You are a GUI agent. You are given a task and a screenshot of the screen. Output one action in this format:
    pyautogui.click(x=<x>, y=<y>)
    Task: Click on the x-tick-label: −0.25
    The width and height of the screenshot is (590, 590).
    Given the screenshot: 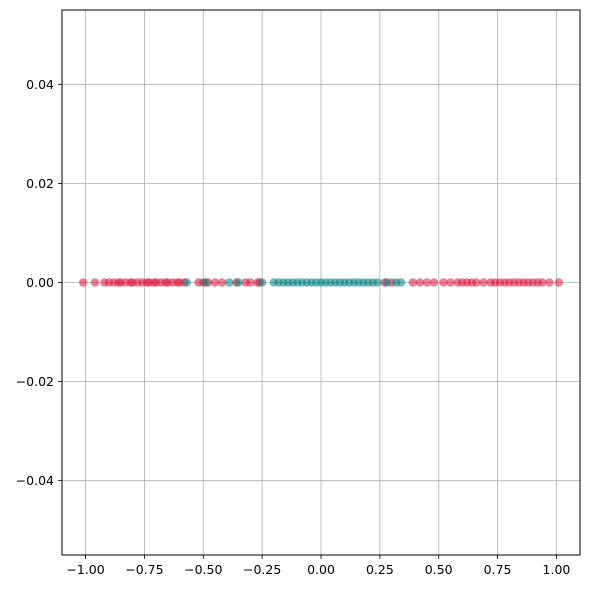 What is the action you would take?
    pyautogui.click(x=262, y=569)
    